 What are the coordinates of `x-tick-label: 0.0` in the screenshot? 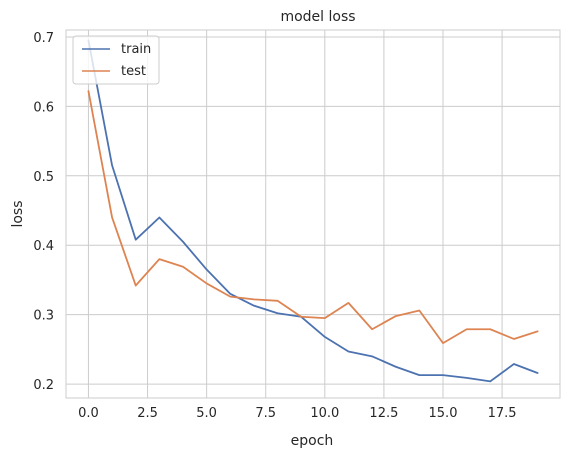 It's located at (88, 413).